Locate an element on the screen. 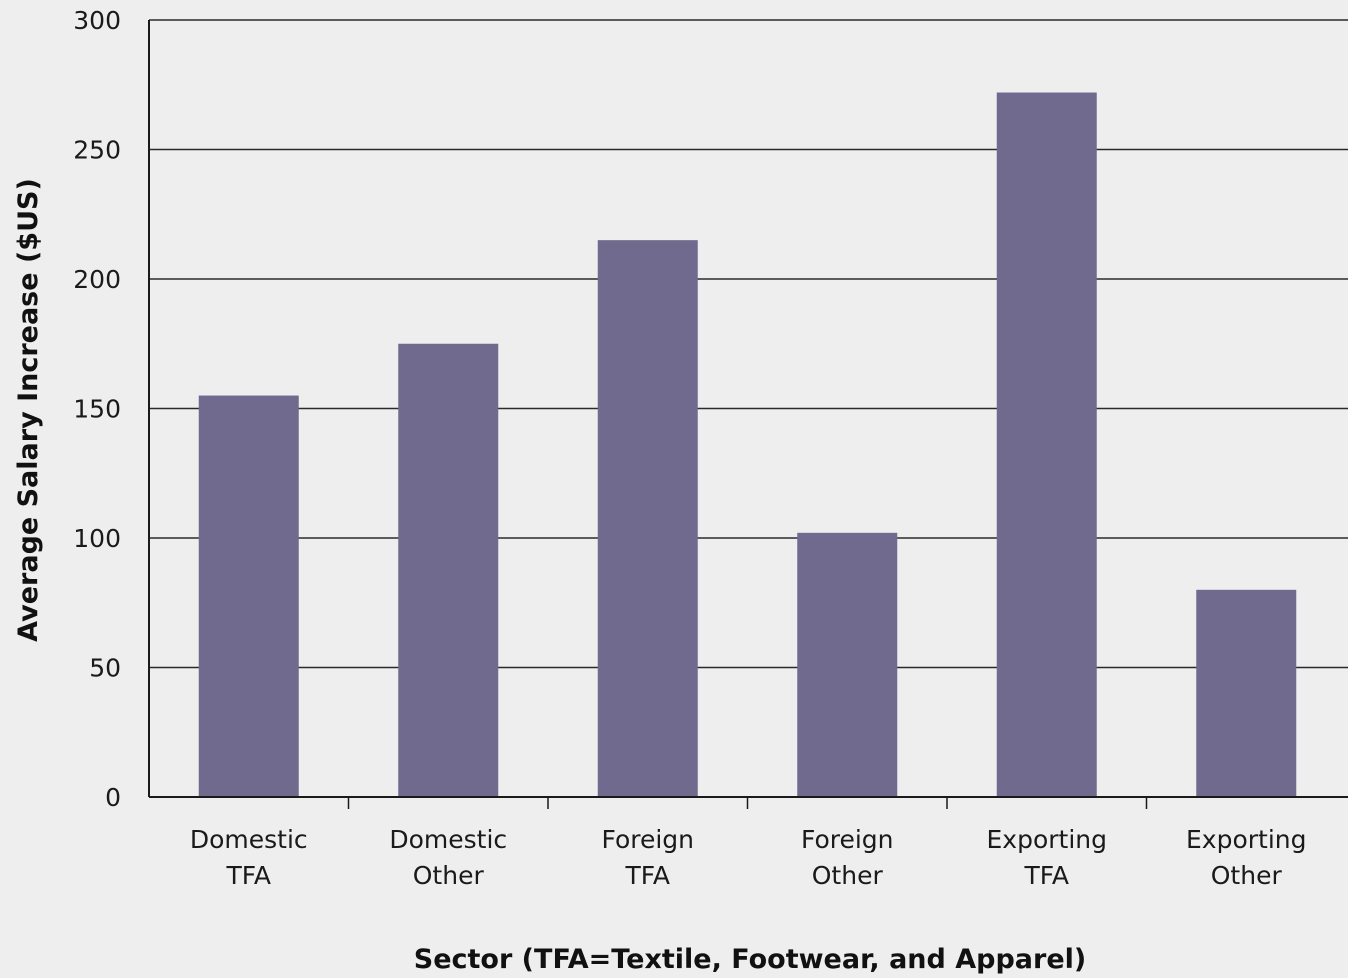 Image resolution: width=1348 pixels, height=978 pixels. y-axis-title: Average Salary Increase ($US) is located at coordinates (28, 410).